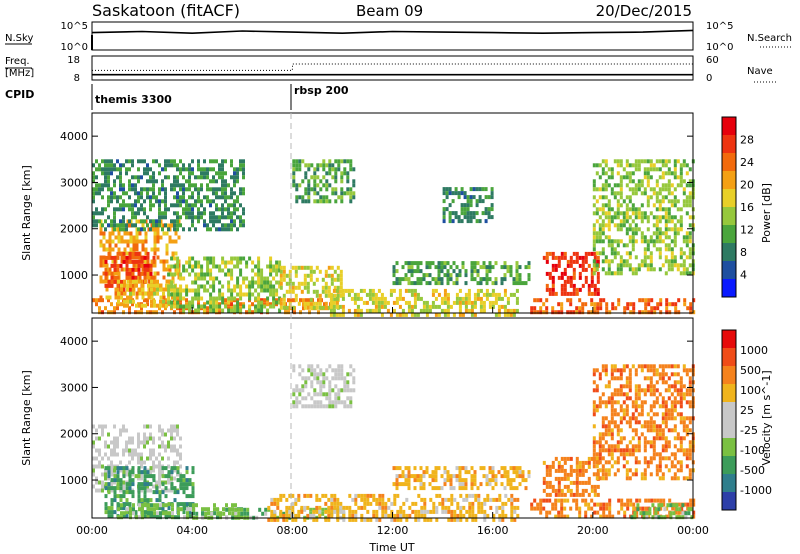  I want to click on noise-left-label: N.Sky, so click(19, 38).